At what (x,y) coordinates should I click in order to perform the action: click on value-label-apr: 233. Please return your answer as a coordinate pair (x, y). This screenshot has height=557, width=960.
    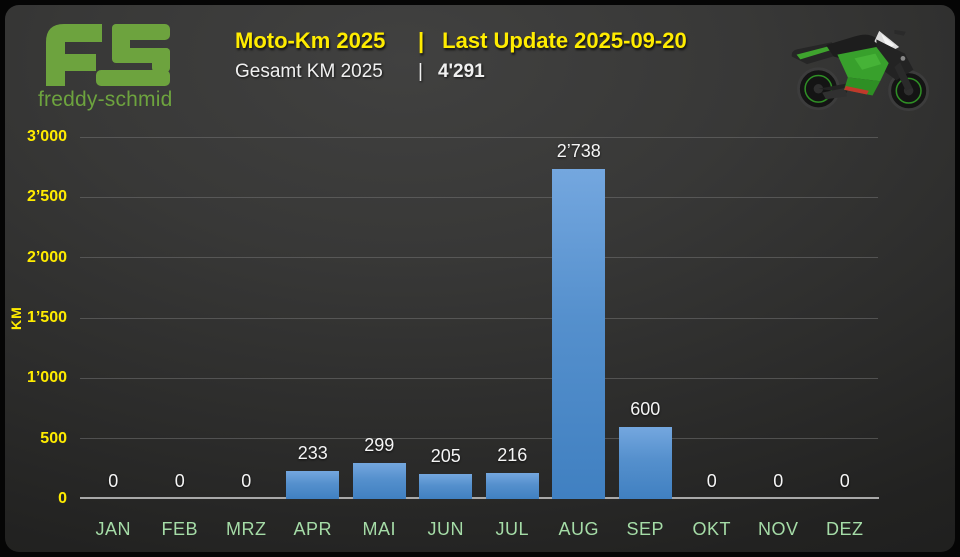
    Looking at the image, I should click on (312, 453).